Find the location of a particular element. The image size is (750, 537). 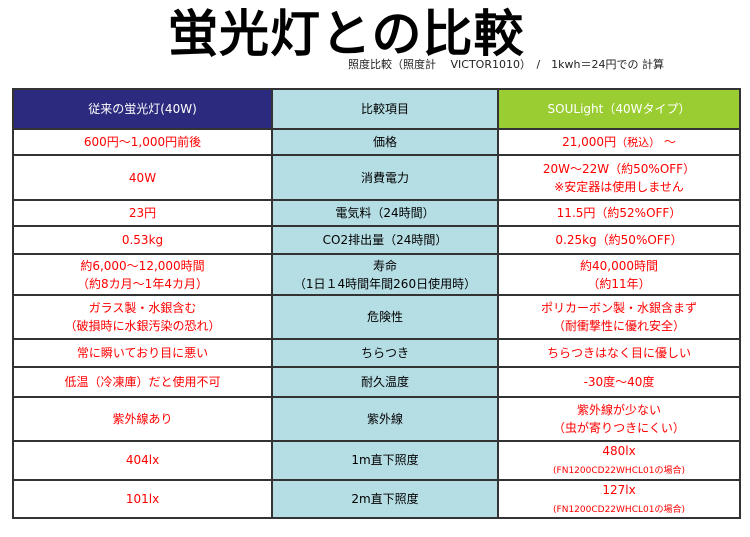

cell-comparison-item-text: 耐久温度 is located at coordinates (384, 382).